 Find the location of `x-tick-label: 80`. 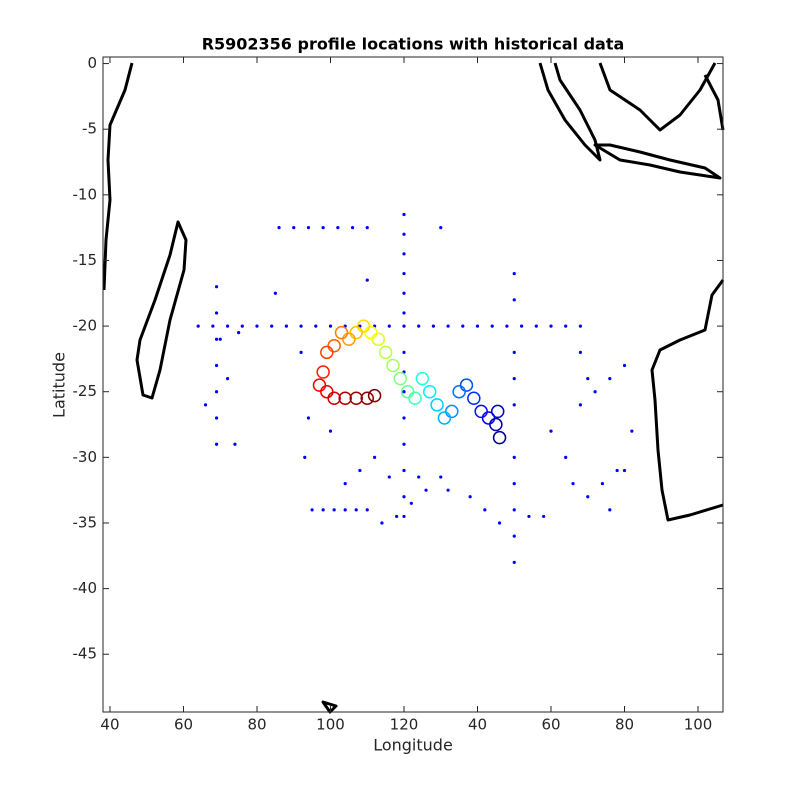

x-tick-label: 80 is located at coordinates (624, 725).